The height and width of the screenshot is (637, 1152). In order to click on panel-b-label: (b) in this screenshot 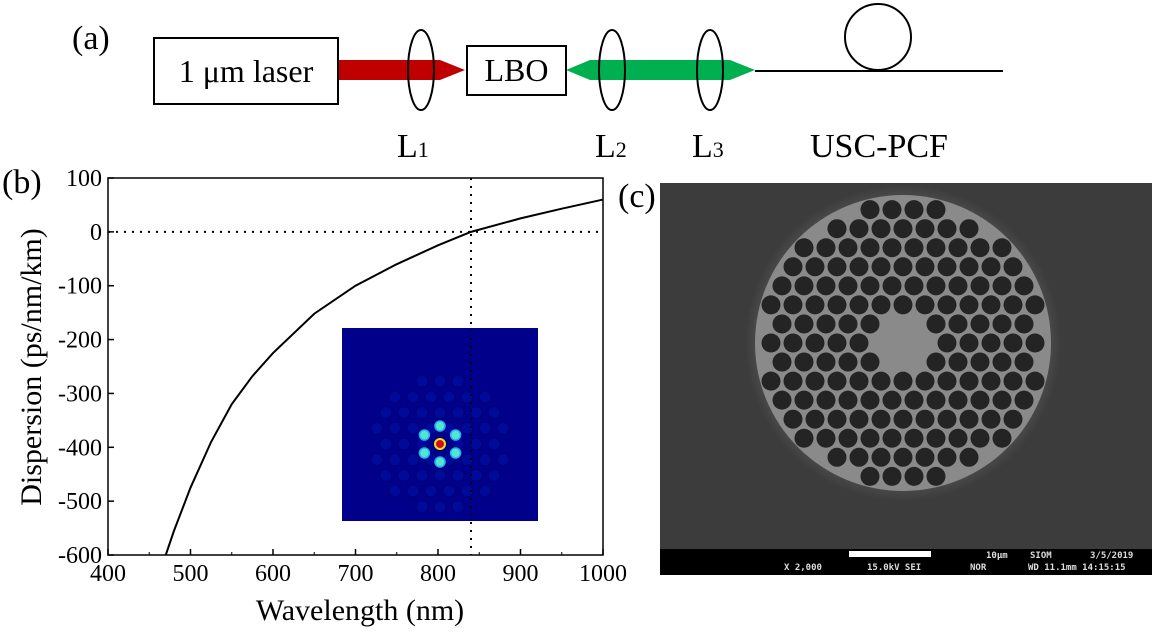, I will do `click(22, 182)`.